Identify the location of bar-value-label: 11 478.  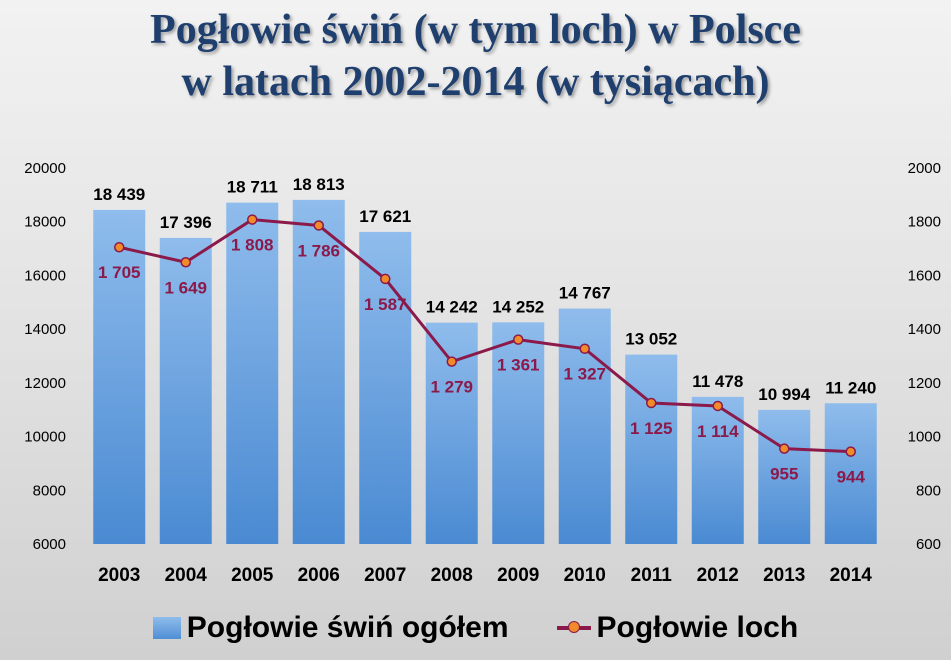
(717, 381).